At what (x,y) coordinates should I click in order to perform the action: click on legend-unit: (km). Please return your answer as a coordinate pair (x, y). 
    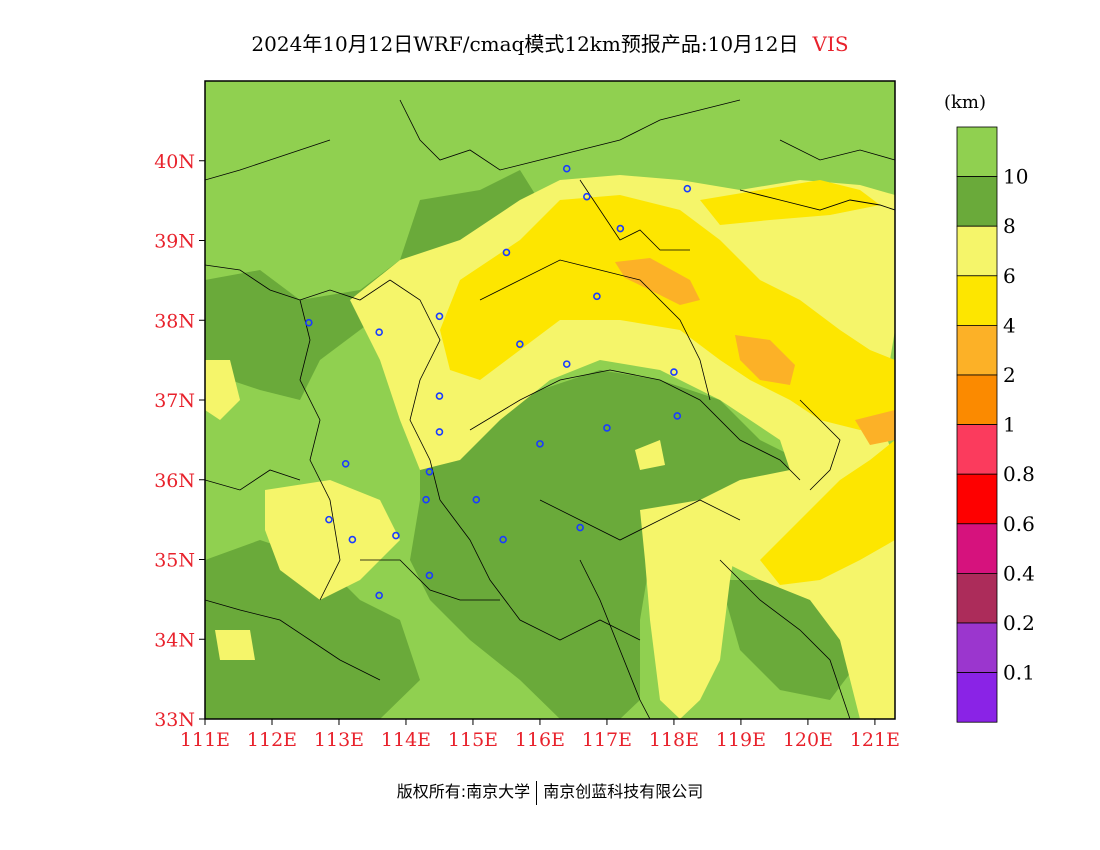
    Looking at the image, I should click on (965, 102).